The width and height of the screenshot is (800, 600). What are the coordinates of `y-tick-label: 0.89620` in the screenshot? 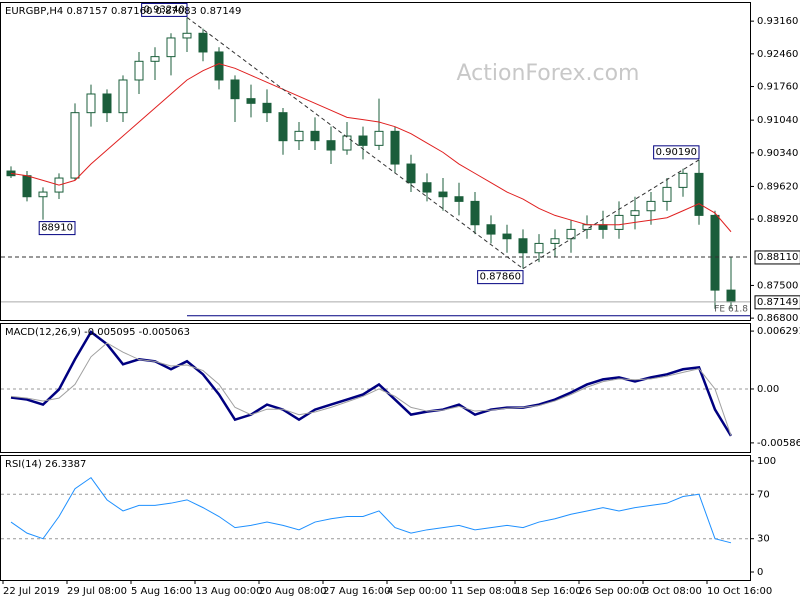 It's located at (777, 186).